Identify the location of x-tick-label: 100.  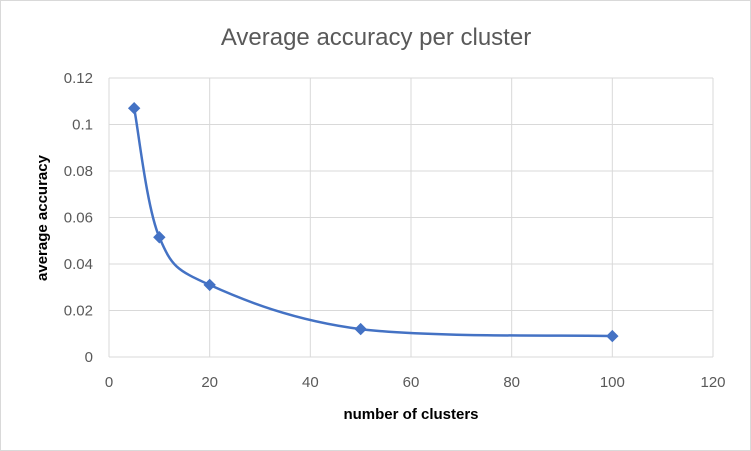
(612, 382).